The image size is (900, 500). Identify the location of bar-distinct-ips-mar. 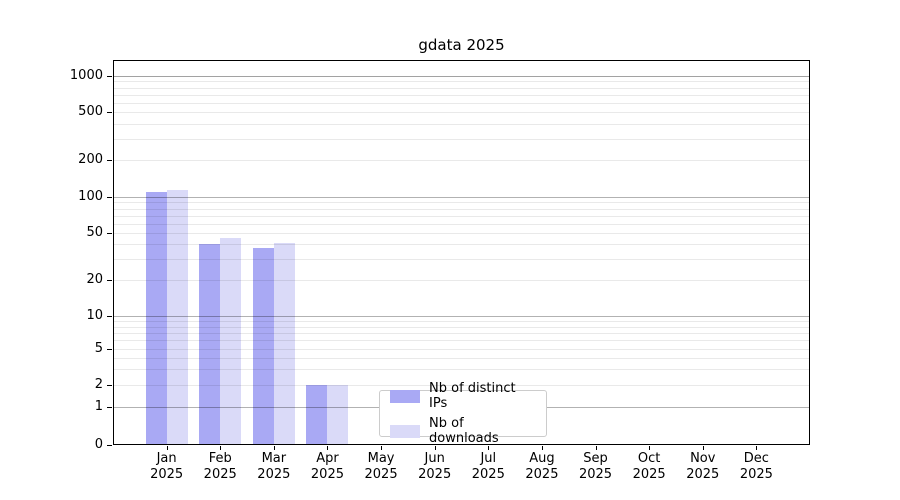
(263, 346).